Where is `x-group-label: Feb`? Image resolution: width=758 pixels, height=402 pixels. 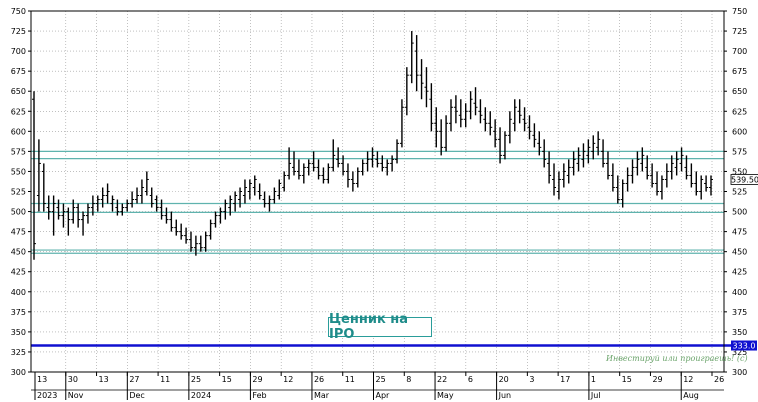 x-group-label: Feb is located at coordinates (259, 395).